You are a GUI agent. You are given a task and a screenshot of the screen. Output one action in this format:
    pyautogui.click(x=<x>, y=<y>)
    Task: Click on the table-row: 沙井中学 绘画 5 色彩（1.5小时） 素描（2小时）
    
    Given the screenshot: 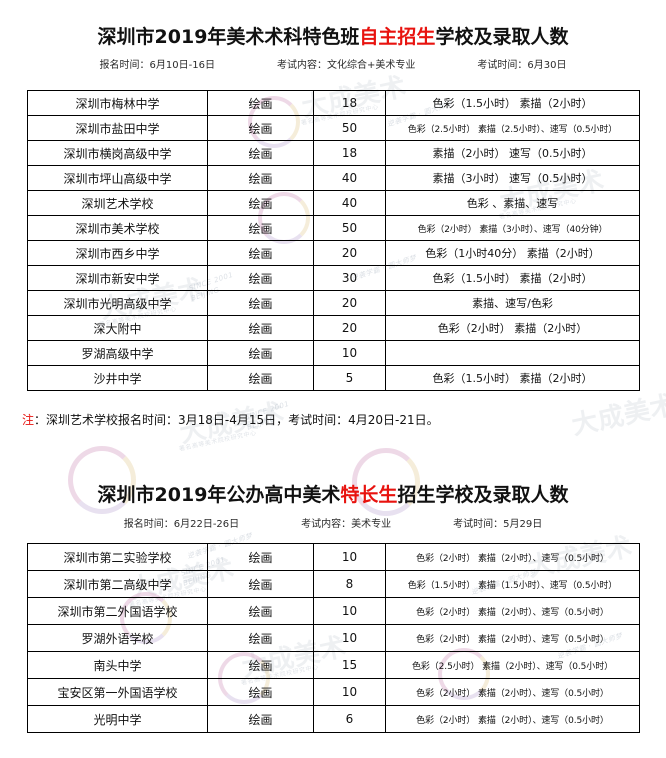 What is the action you would take?
    pyautogui.click(x=333, y=378)
    